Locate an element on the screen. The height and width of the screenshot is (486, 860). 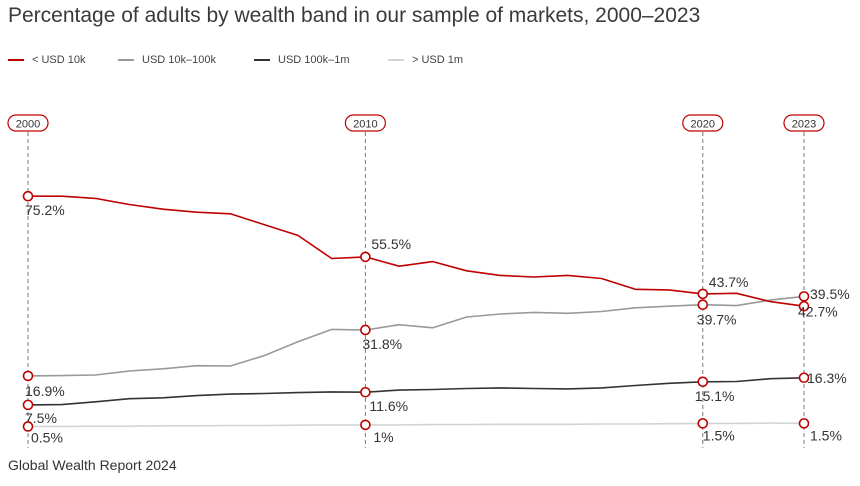
marker-100k_1m-2000 is located at coordinates (28, 405).